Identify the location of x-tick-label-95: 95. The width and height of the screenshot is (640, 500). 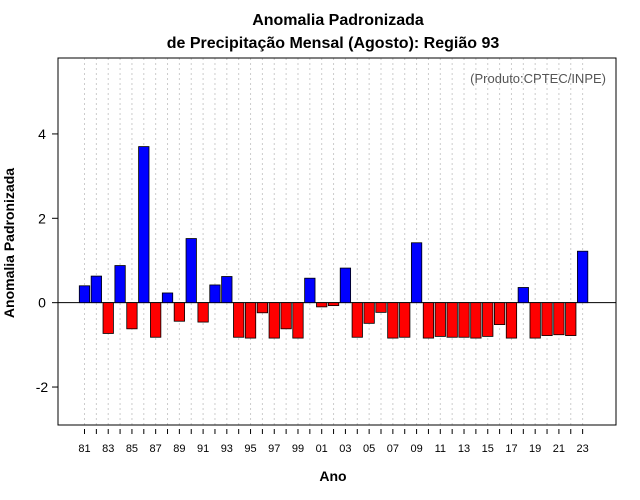
(250, 449).